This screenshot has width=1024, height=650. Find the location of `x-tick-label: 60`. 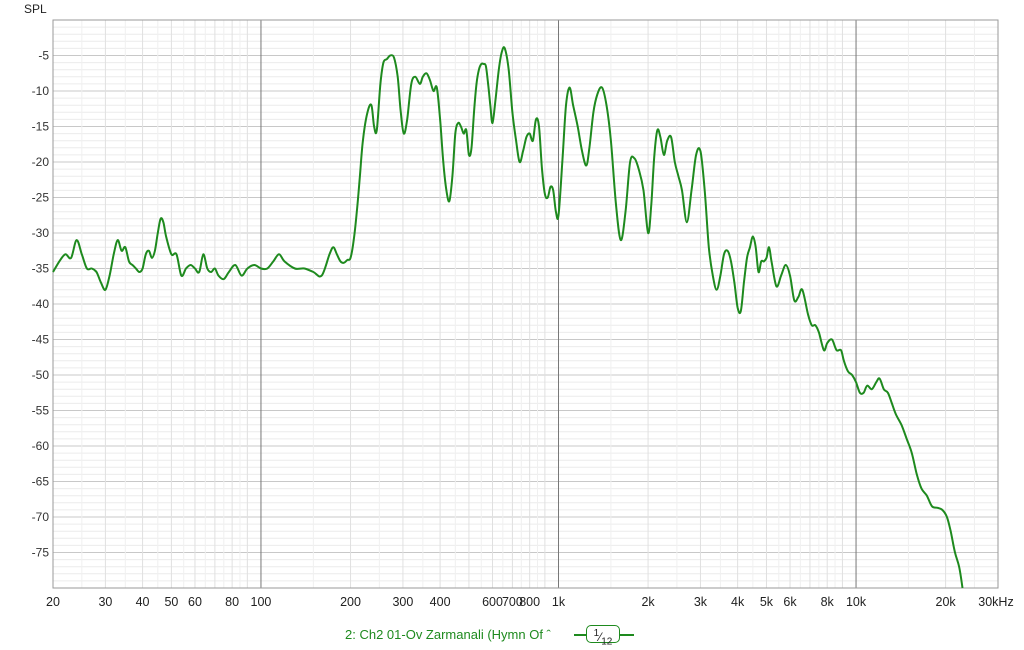

x-tick-label: 60 is located at coordinates (195, 602).